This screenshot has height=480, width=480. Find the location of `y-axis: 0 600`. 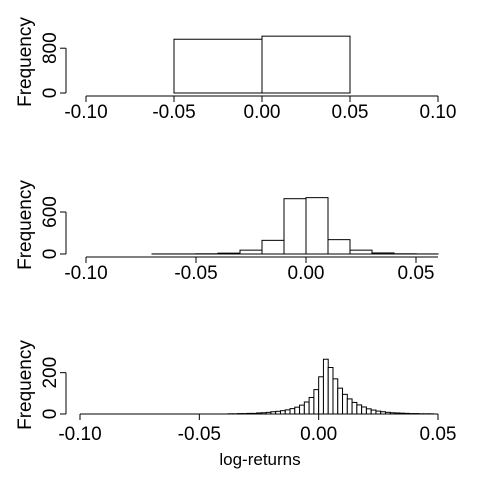

y-axis: 0 600 is located at coordinates (53, 228).